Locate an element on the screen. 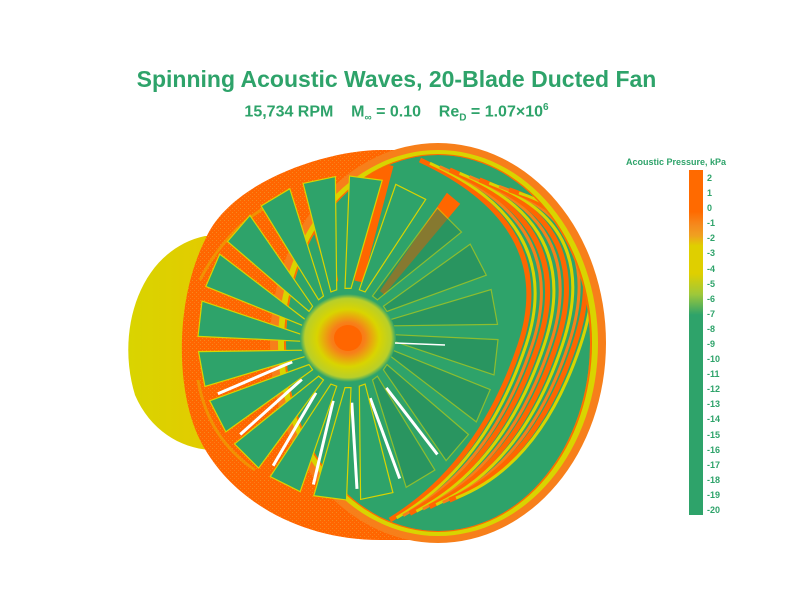 The height and width of the screenshot is (613, 793). colorbar-tick-label: -3 is located at coordinates (711, 253).